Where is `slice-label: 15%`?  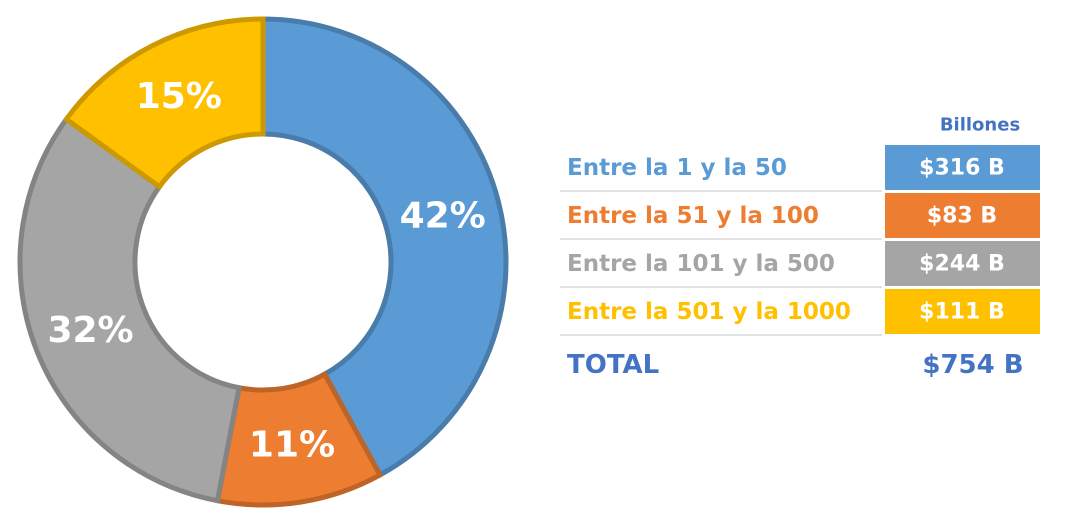 slice-label: 15% is located at coordinates (179, 96).